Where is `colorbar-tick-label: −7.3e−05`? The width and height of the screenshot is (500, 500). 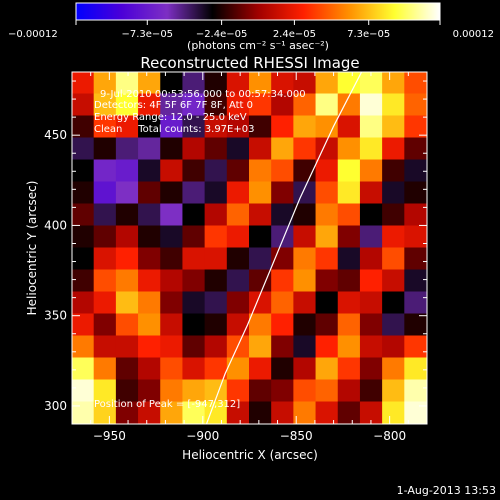 colorbar-tick-label: −7.3e−05 is located at coordinates (148, 34).